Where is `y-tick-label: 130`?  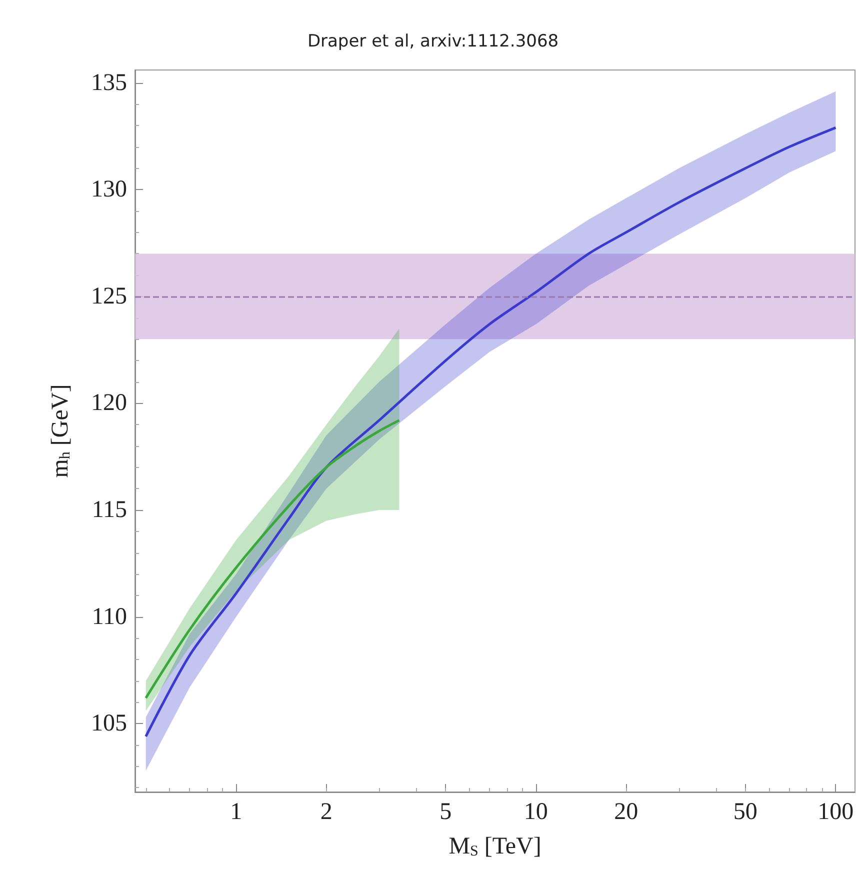 y-tick-label: 130 is located at coordinates (109, 189).